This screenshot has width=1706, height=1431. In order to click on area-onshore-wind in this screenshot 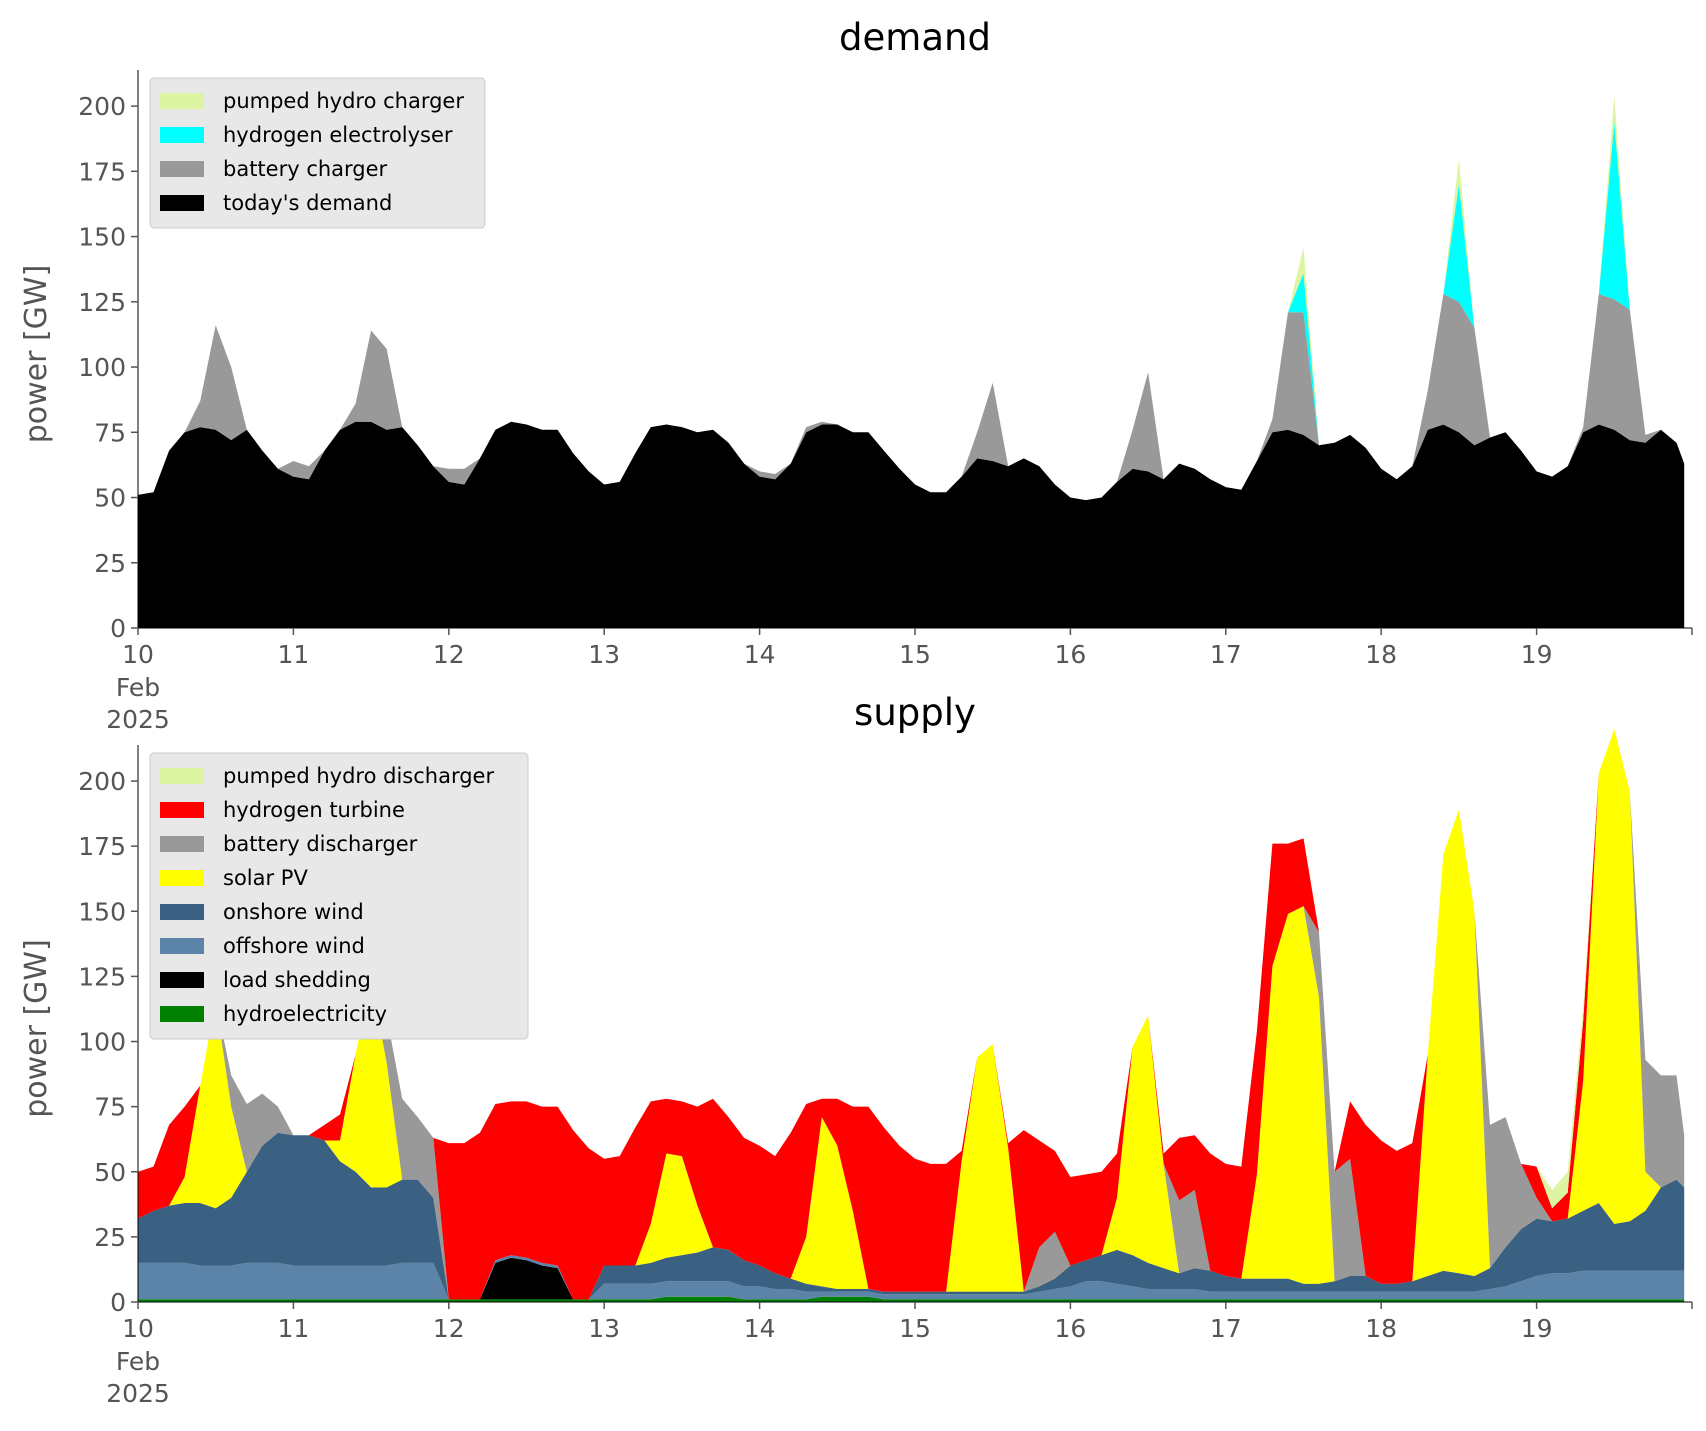, I will do `click(911, 1216)`.